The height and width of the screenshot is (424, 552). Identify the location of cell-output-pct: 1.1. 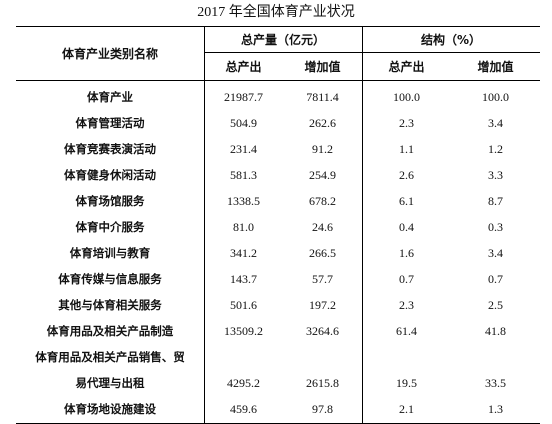
(406, 148).